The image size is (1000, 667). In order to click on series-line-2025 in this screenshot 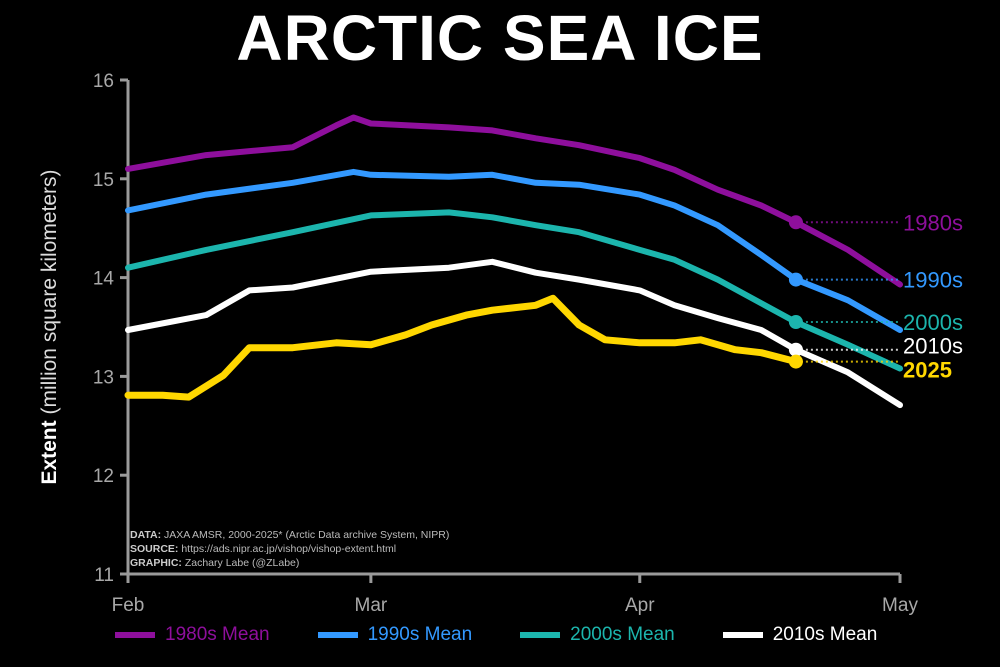, I will do `click(462, 347)`.